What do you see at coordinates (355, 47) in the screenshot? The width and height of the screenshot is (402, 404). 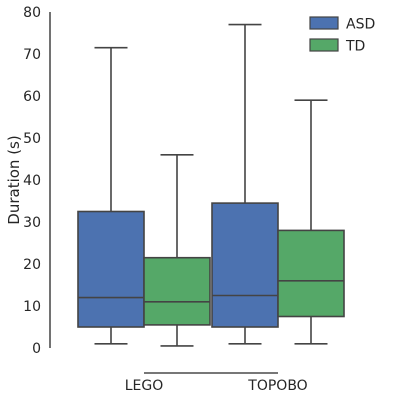 I see `legend-label-td: TD` at bounding box center [355, 47].